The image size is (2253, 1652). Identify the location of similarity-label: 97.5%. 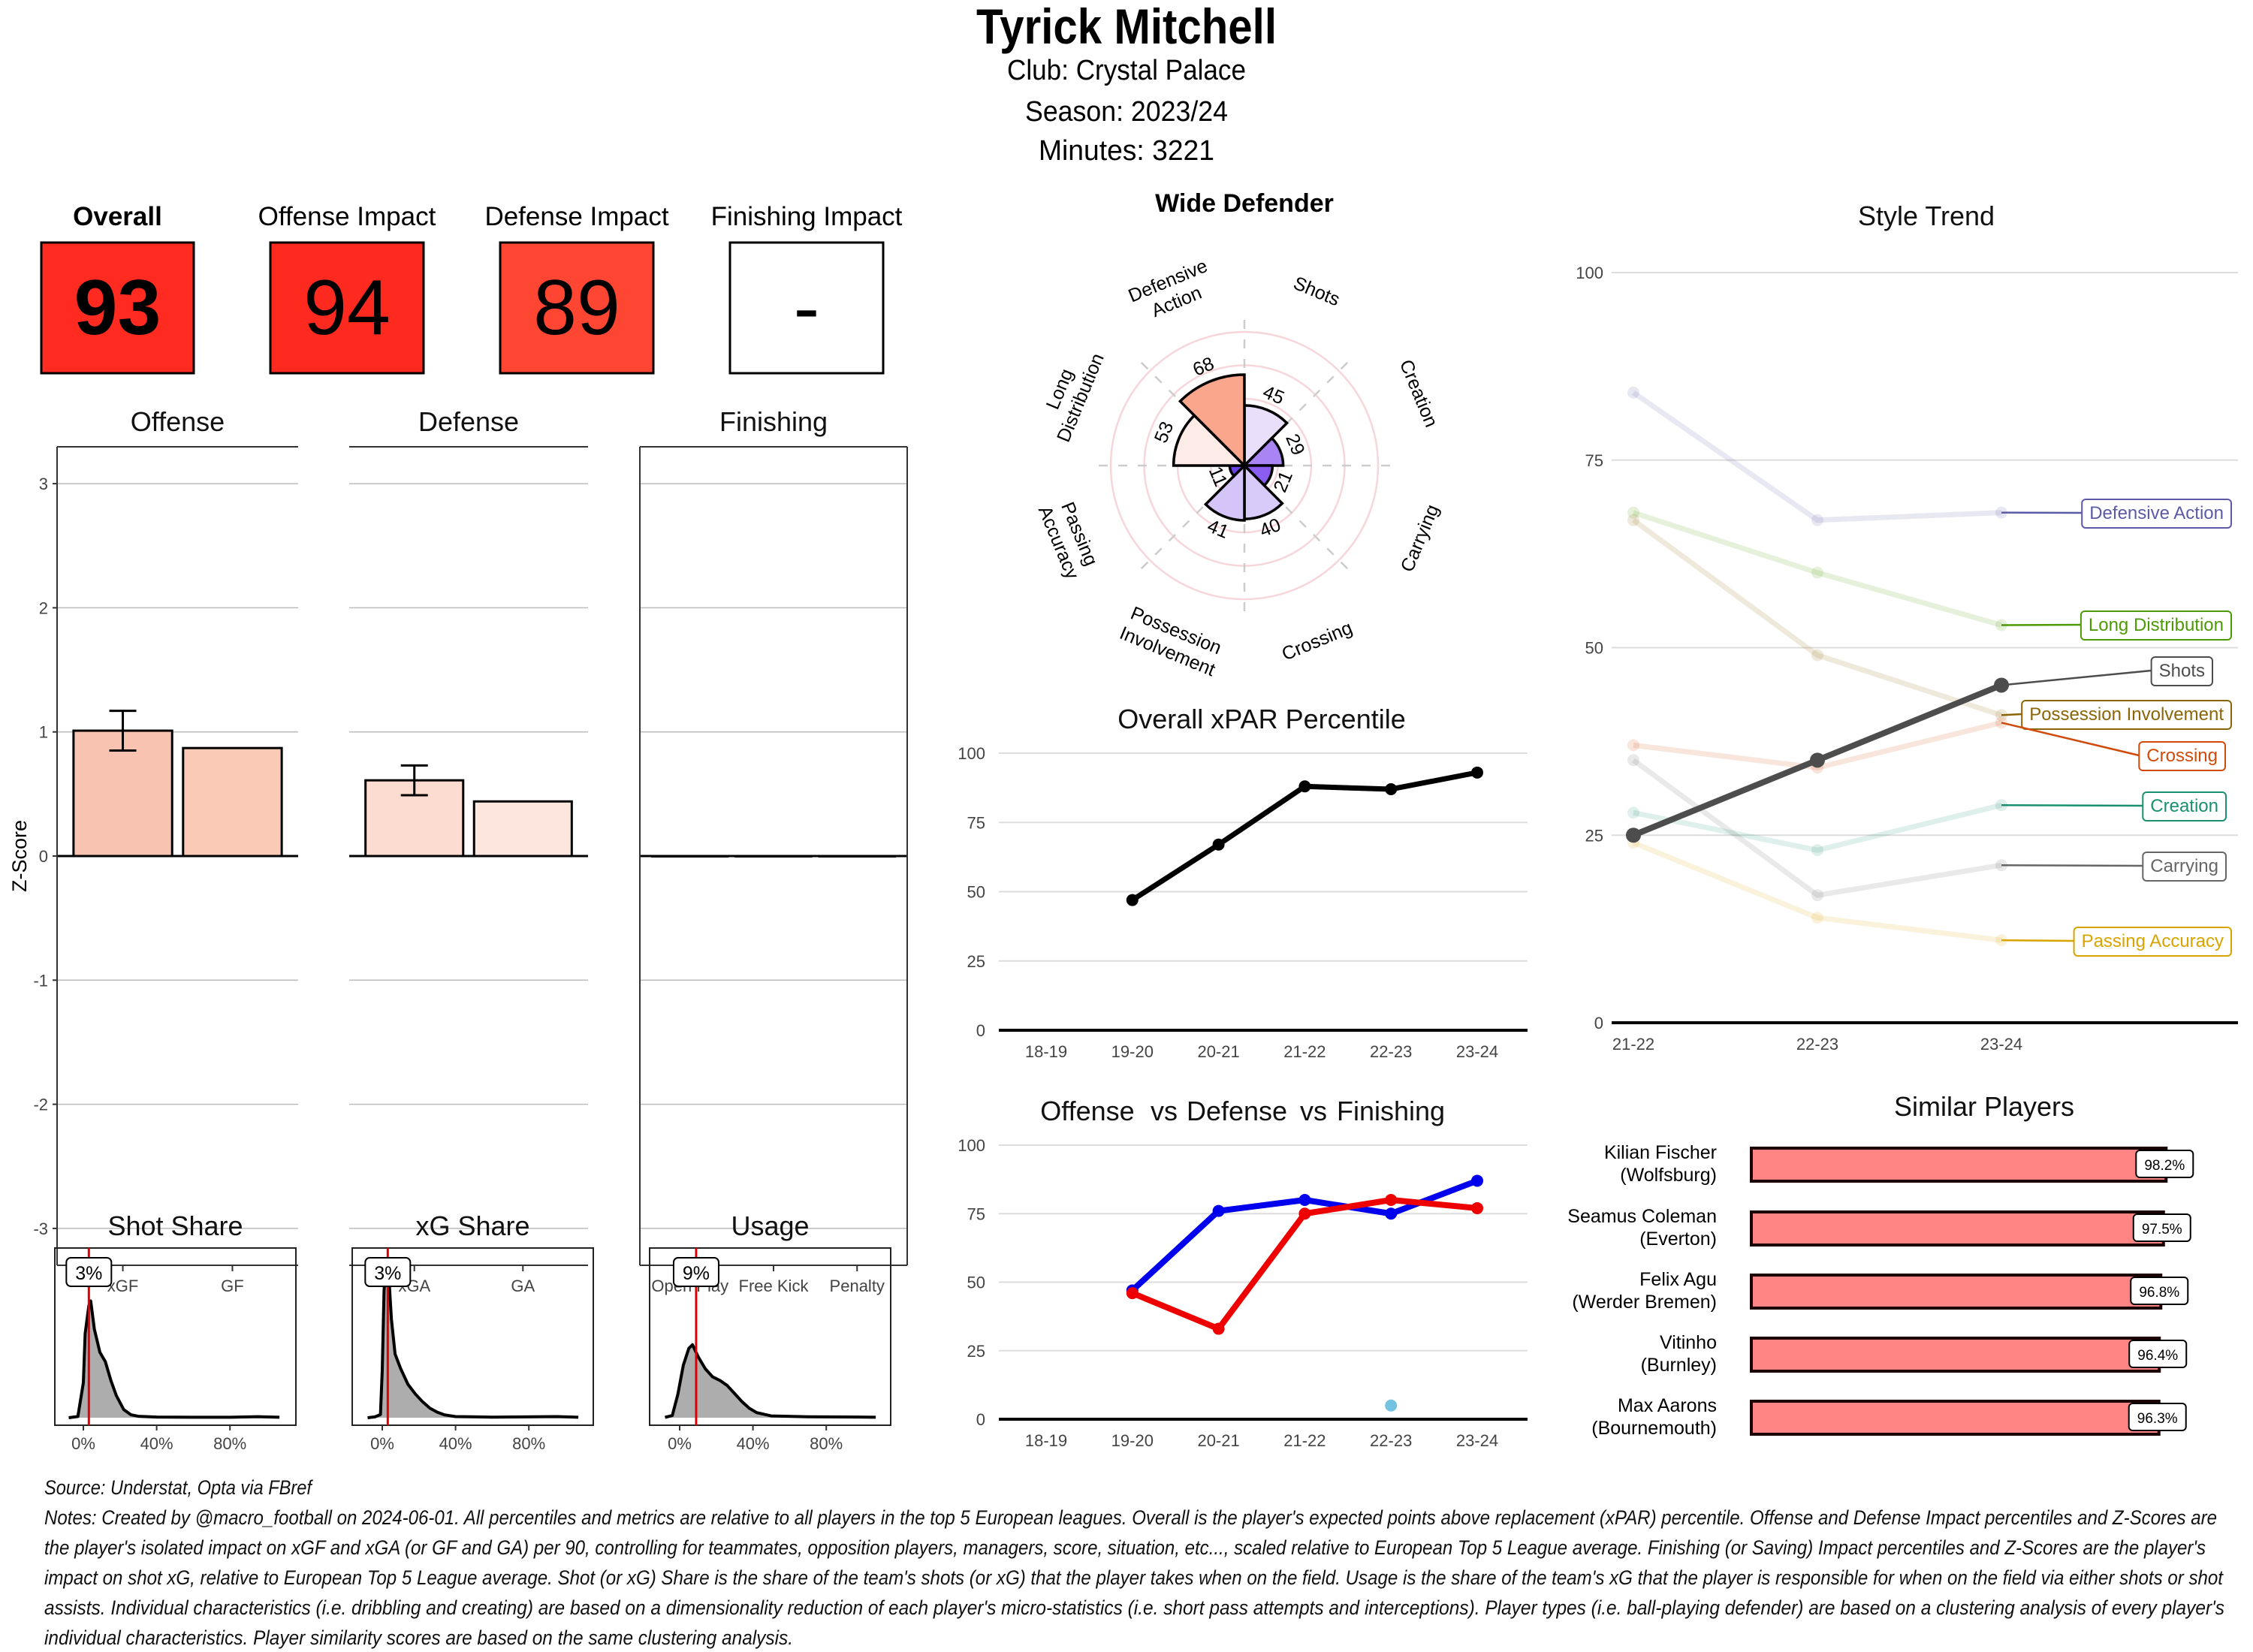
(2162, 1229).